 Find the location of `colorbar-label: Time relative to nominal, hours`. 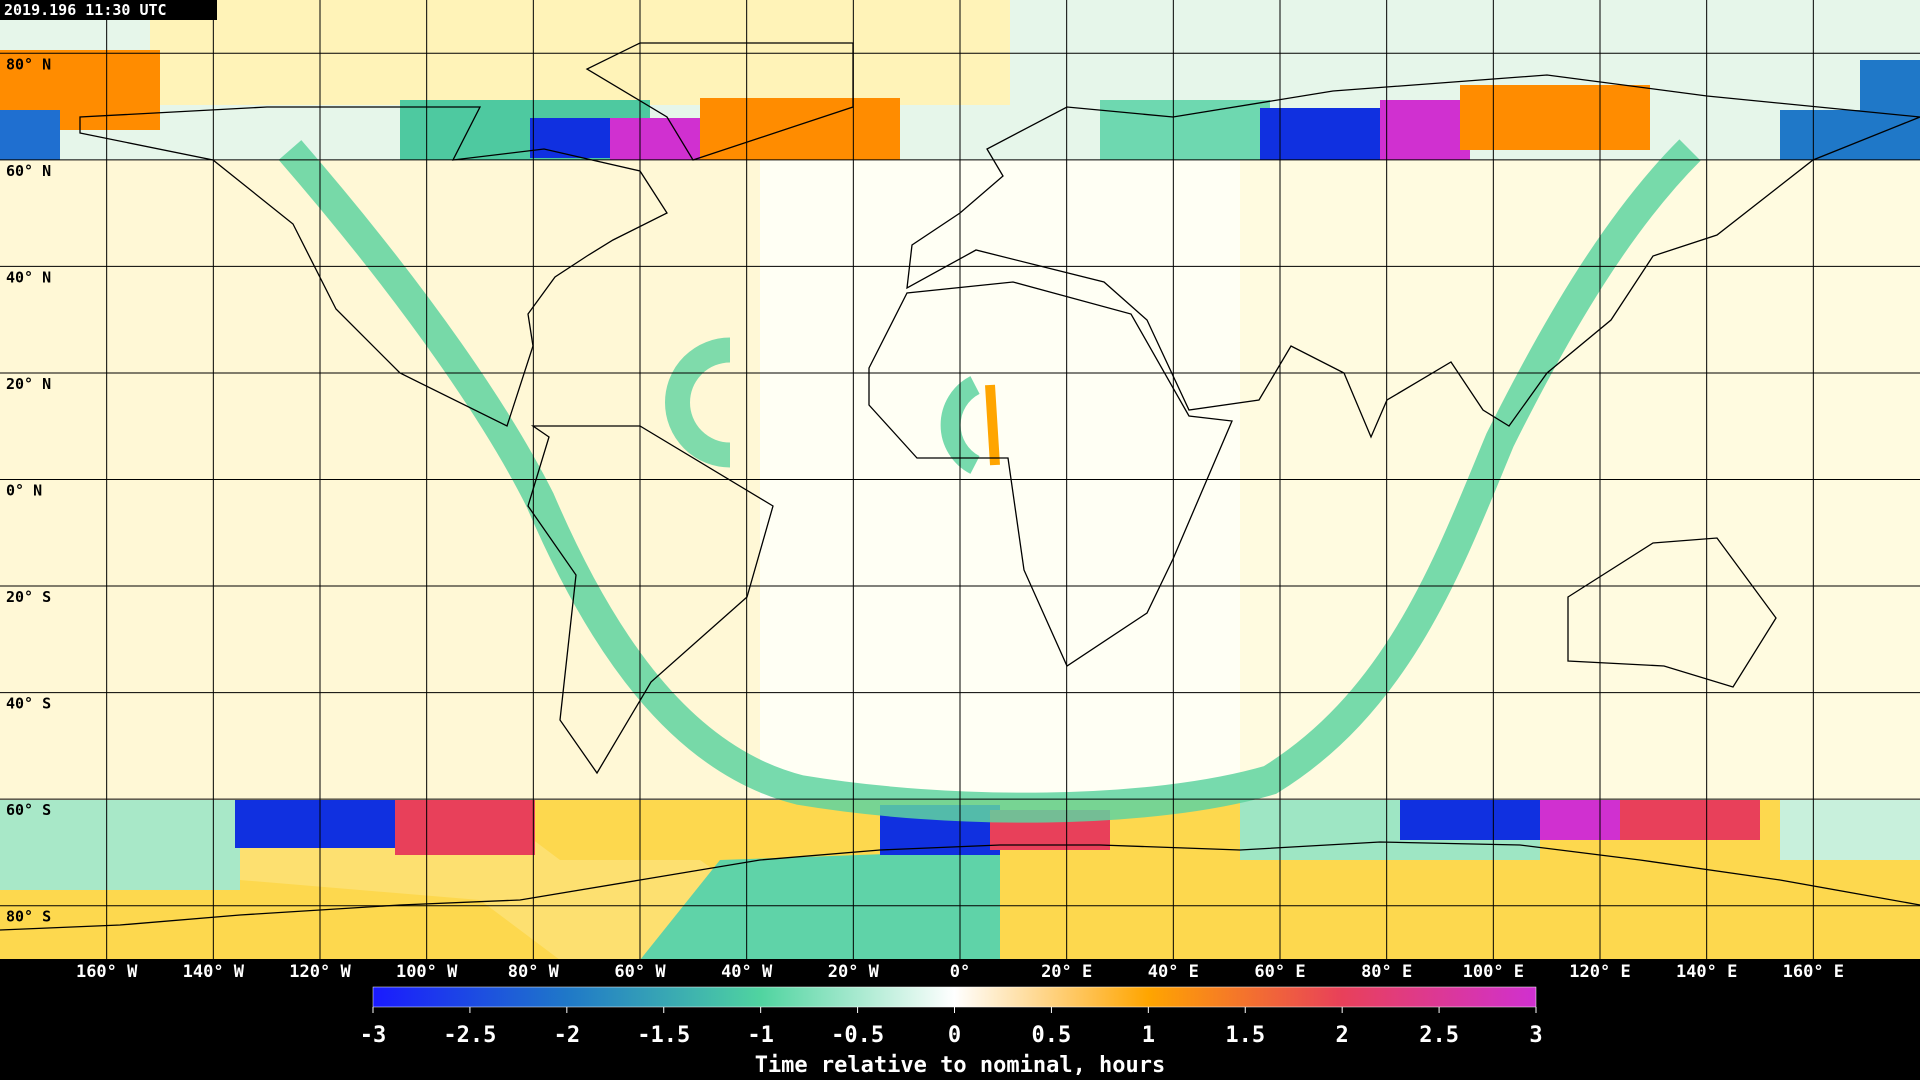

colorbar-label: Time relative to nominal, hours is located at coordinates (960, 1065).